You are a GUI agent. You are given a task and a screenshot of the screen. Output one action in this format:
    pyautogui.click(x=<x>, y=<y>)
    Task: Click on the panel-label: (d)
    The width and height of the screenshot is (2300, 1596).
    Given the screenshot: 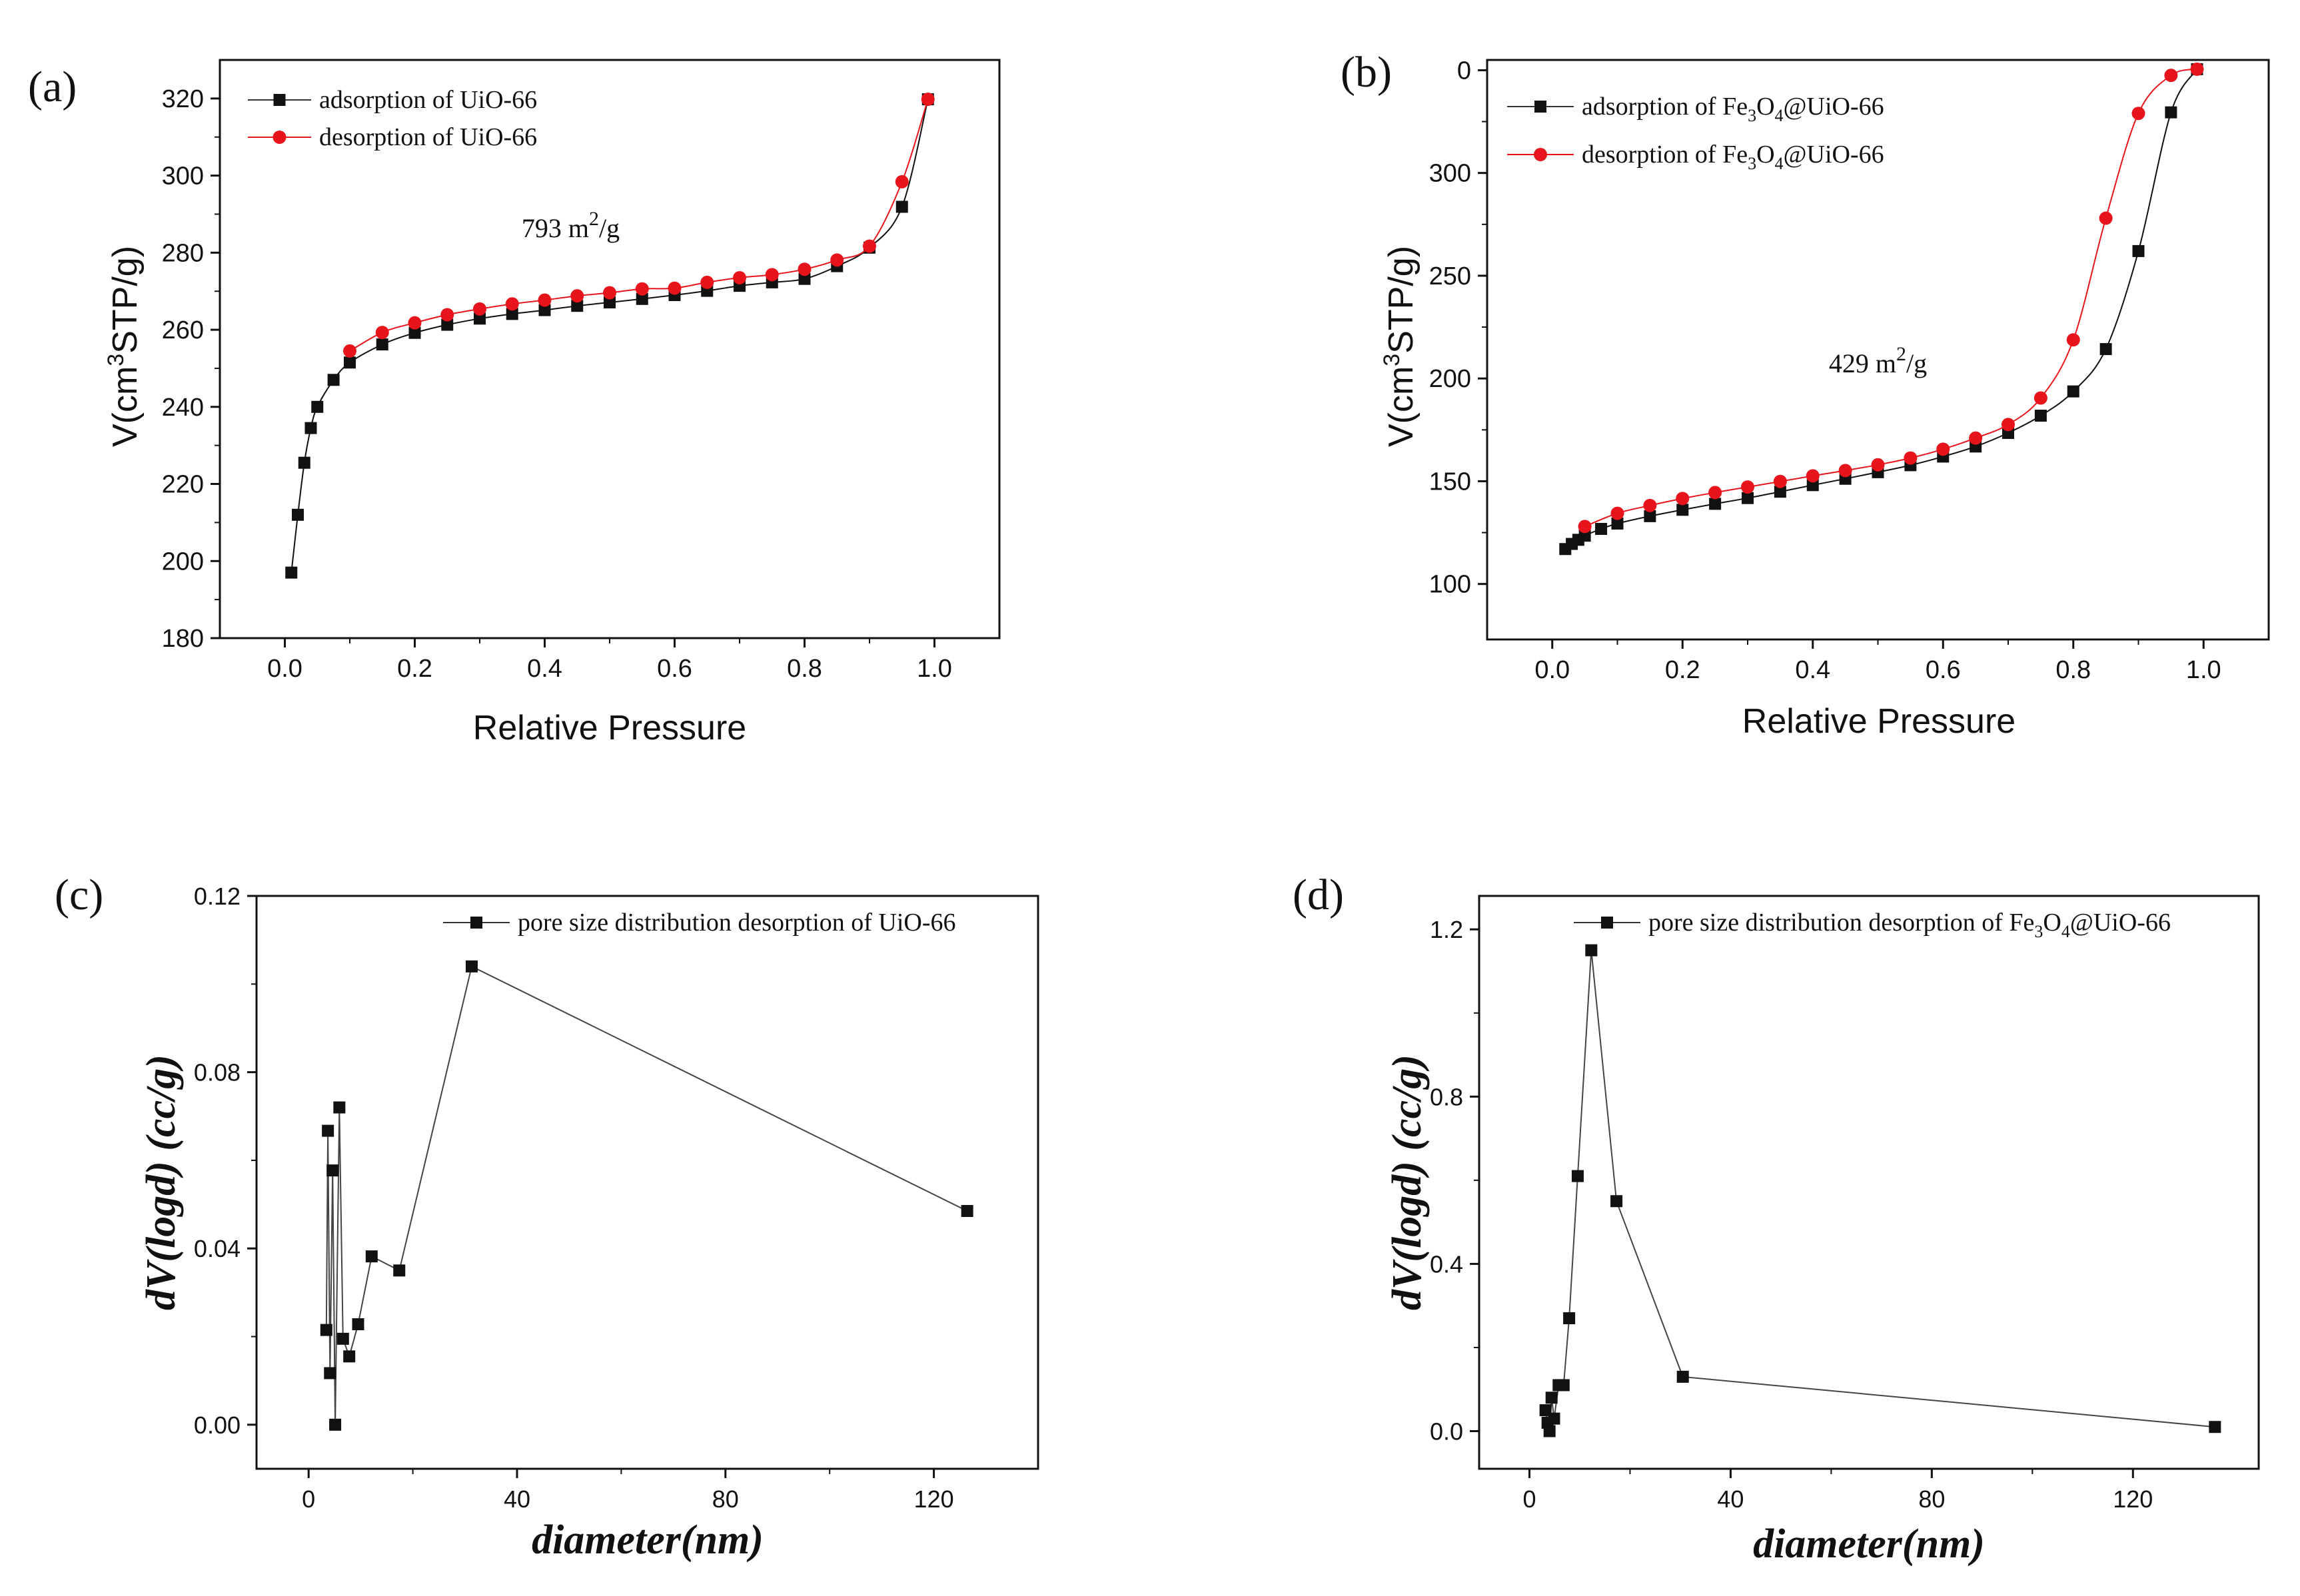 What is the action you would take?
    pyautogui.click(x=1319, y=895)
    